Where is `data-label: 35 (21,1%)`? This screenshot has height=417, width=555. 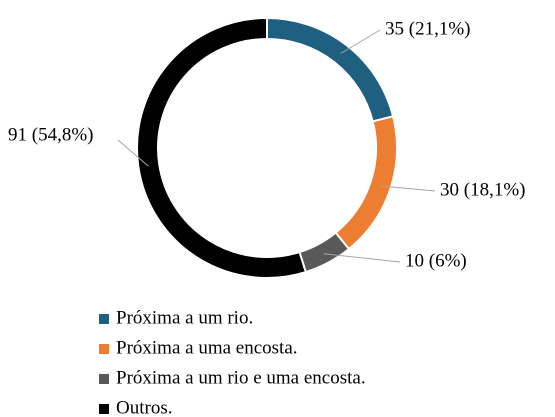
data-label: 35 (21,1%) is located at coordinates (427, 28).